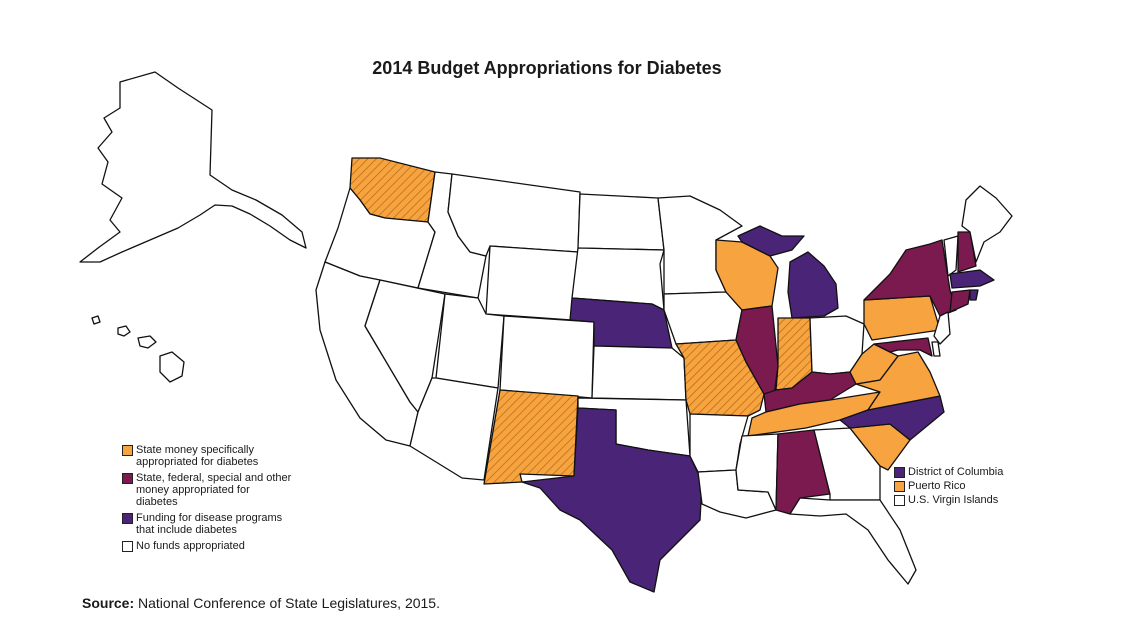  What do you see at coordinates (108, 603) in the screenshot?
I see `source-label: Source:` at bounding box center [108, 603].